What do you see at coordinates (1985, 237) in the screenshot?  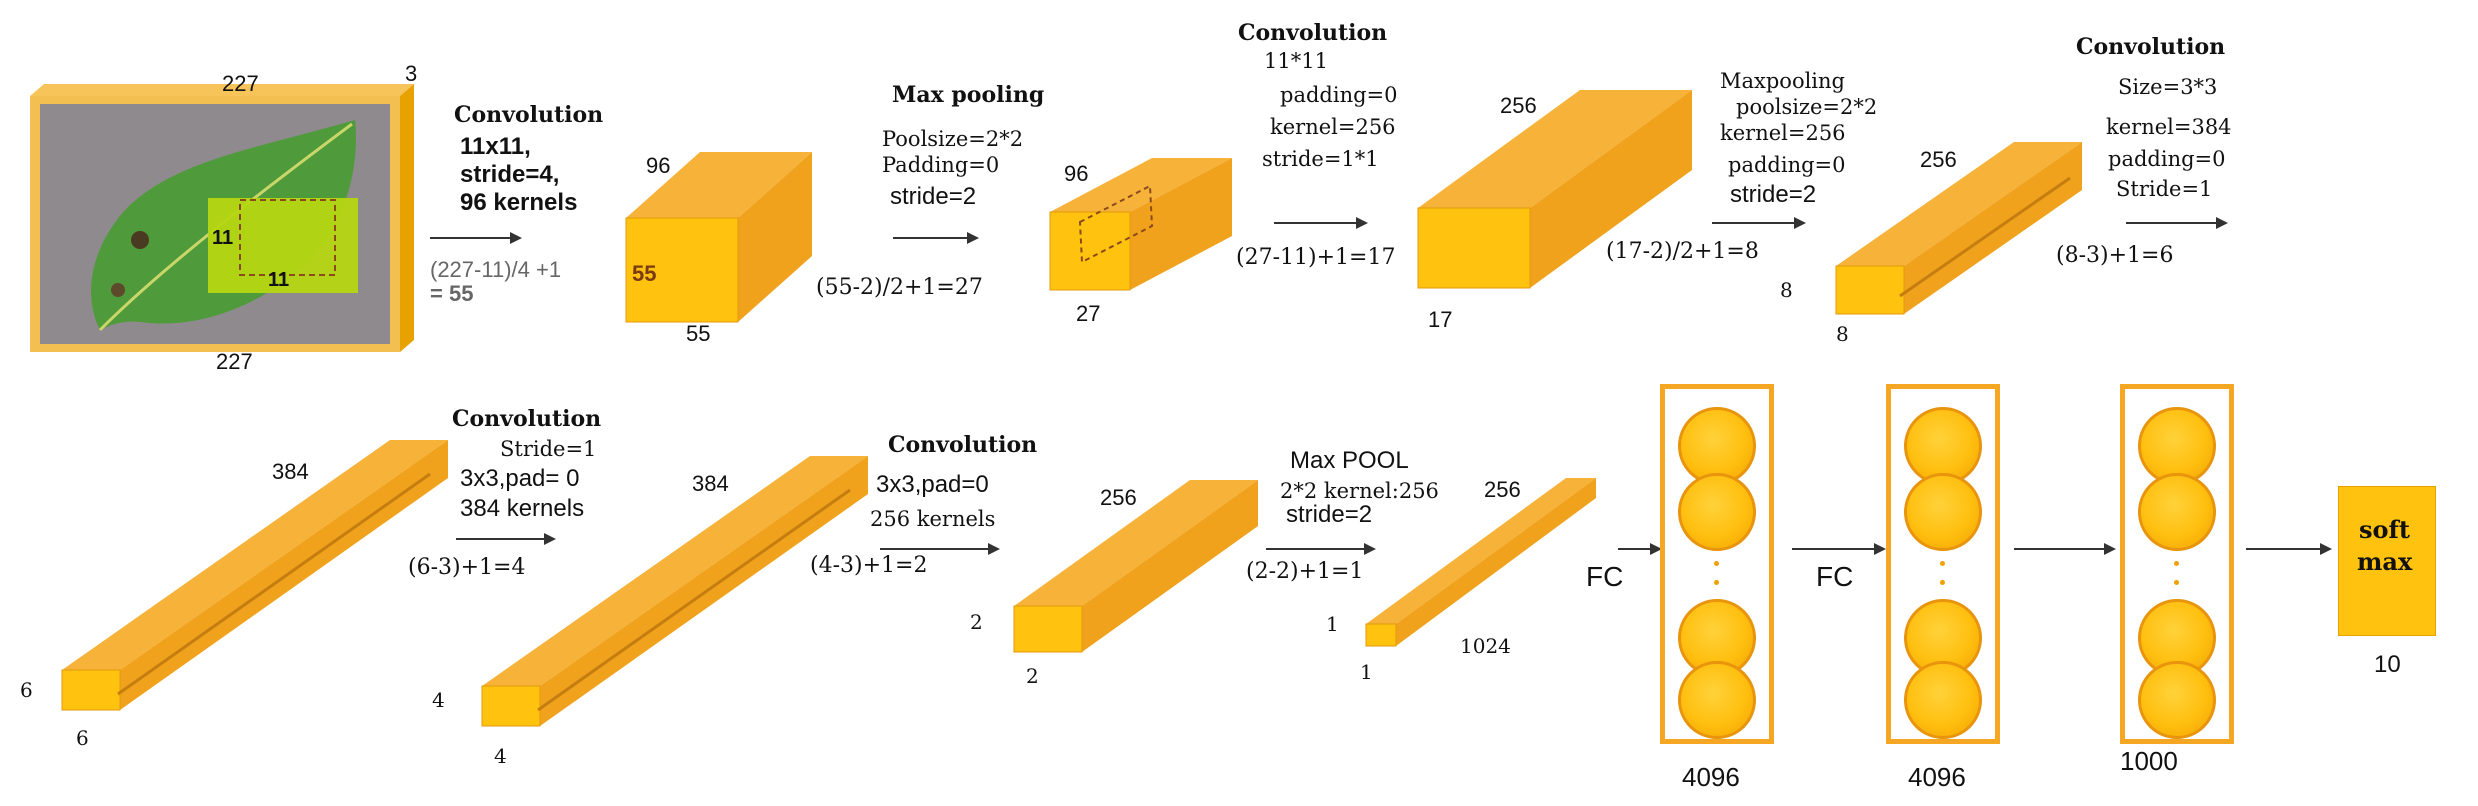 I see `block4-groove` at bounding box center [1985, 237].